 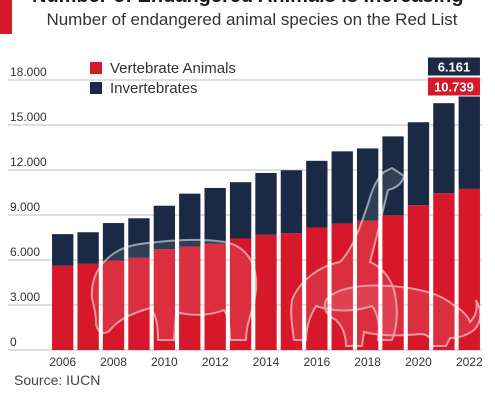 I want to click on x-tick-label: 2022, so click(x=469, y=362).